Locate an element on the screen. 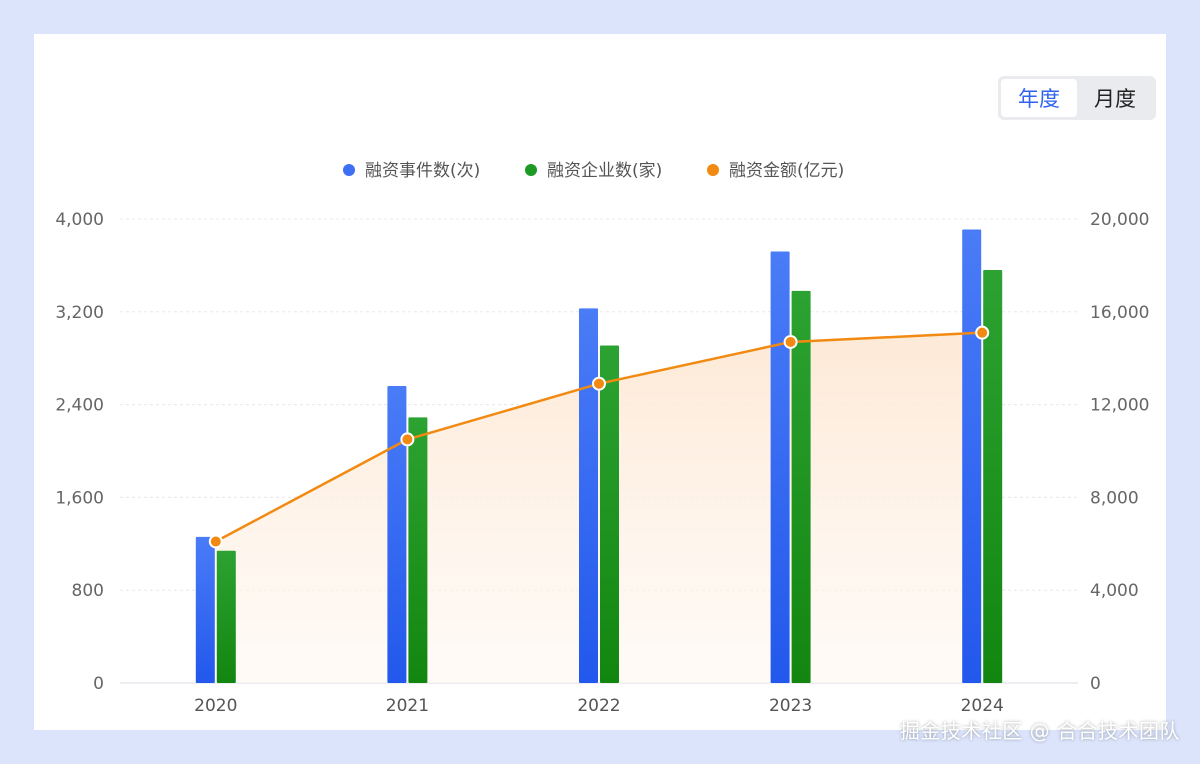 Image resolution: width=1200 pixels, height=764 pixels. x-tick-label: 2020 is located at coordinates (215, 706).